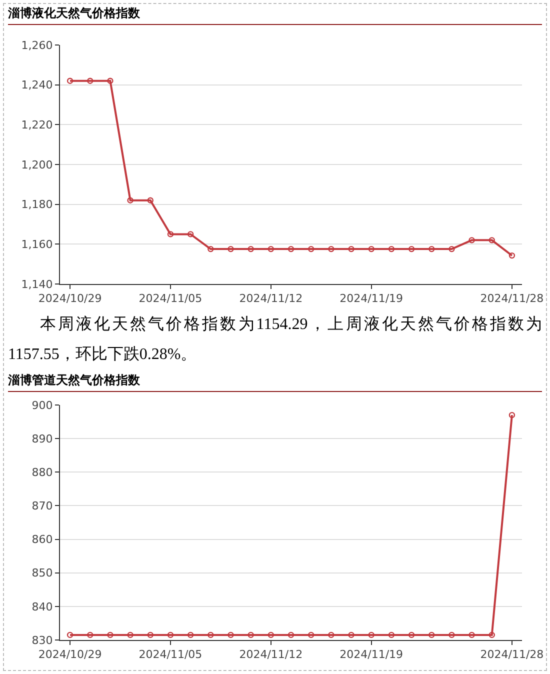  What do you see at coordinates (37, 245) in the screenshot?
I see `y-tick-label: 1,160` at bounding box center [37, 245].